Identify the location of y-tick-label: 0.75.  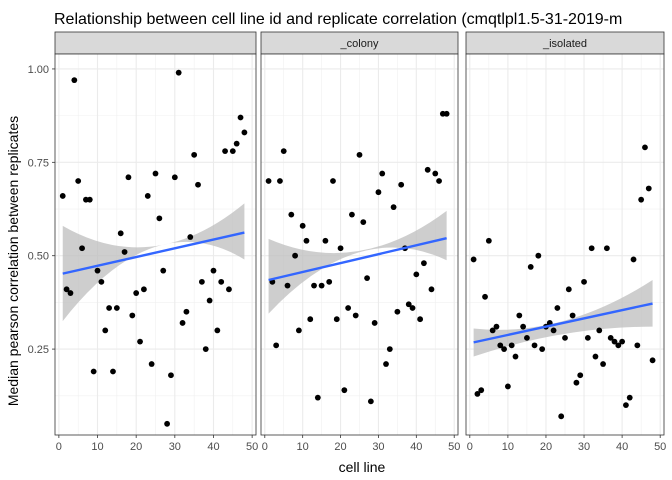
(38, 163).